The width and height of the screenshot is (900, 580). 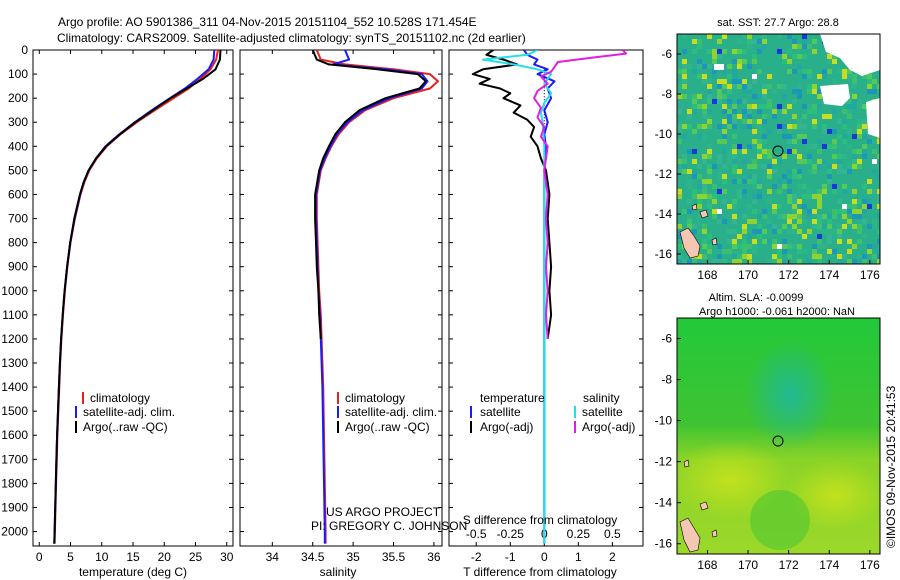 What do you see at coordinates (196, 557) in the screenshot?
I see `x-tick-label: 25` at bounding box center [196, 557].